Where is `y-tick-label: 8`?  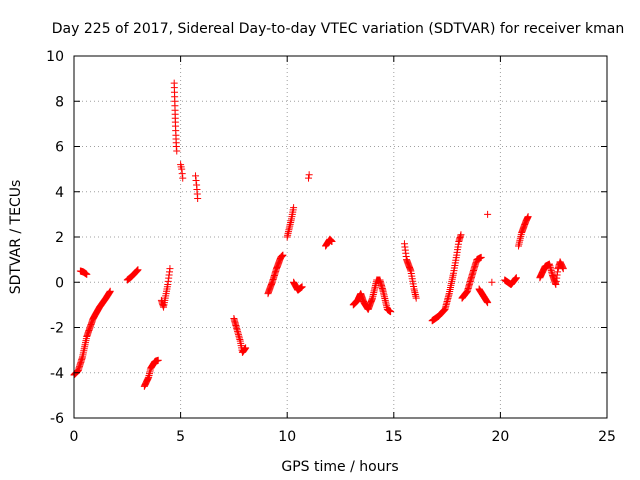
y-tick-label: 8 is located at coordinates (59, 102).